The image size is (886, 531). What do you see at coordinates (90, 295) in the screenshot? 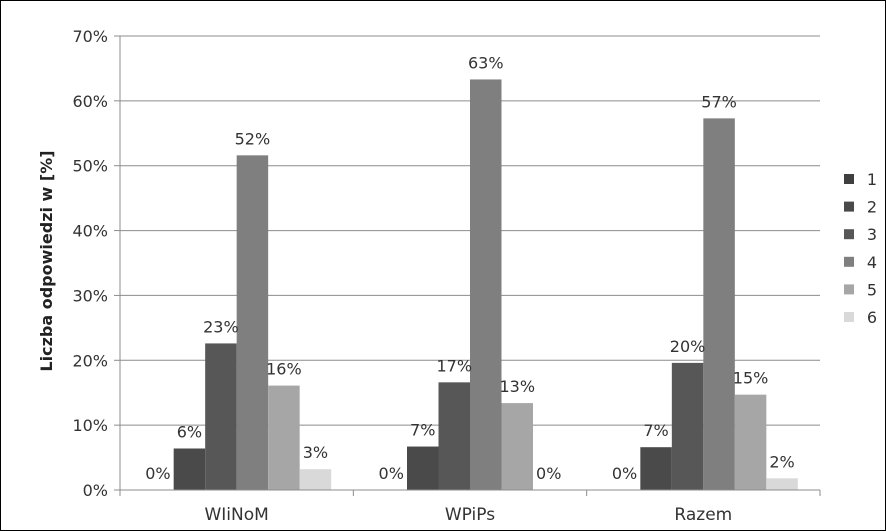
I see `y-tick-label: 30%` at bounding box center [90, 295].